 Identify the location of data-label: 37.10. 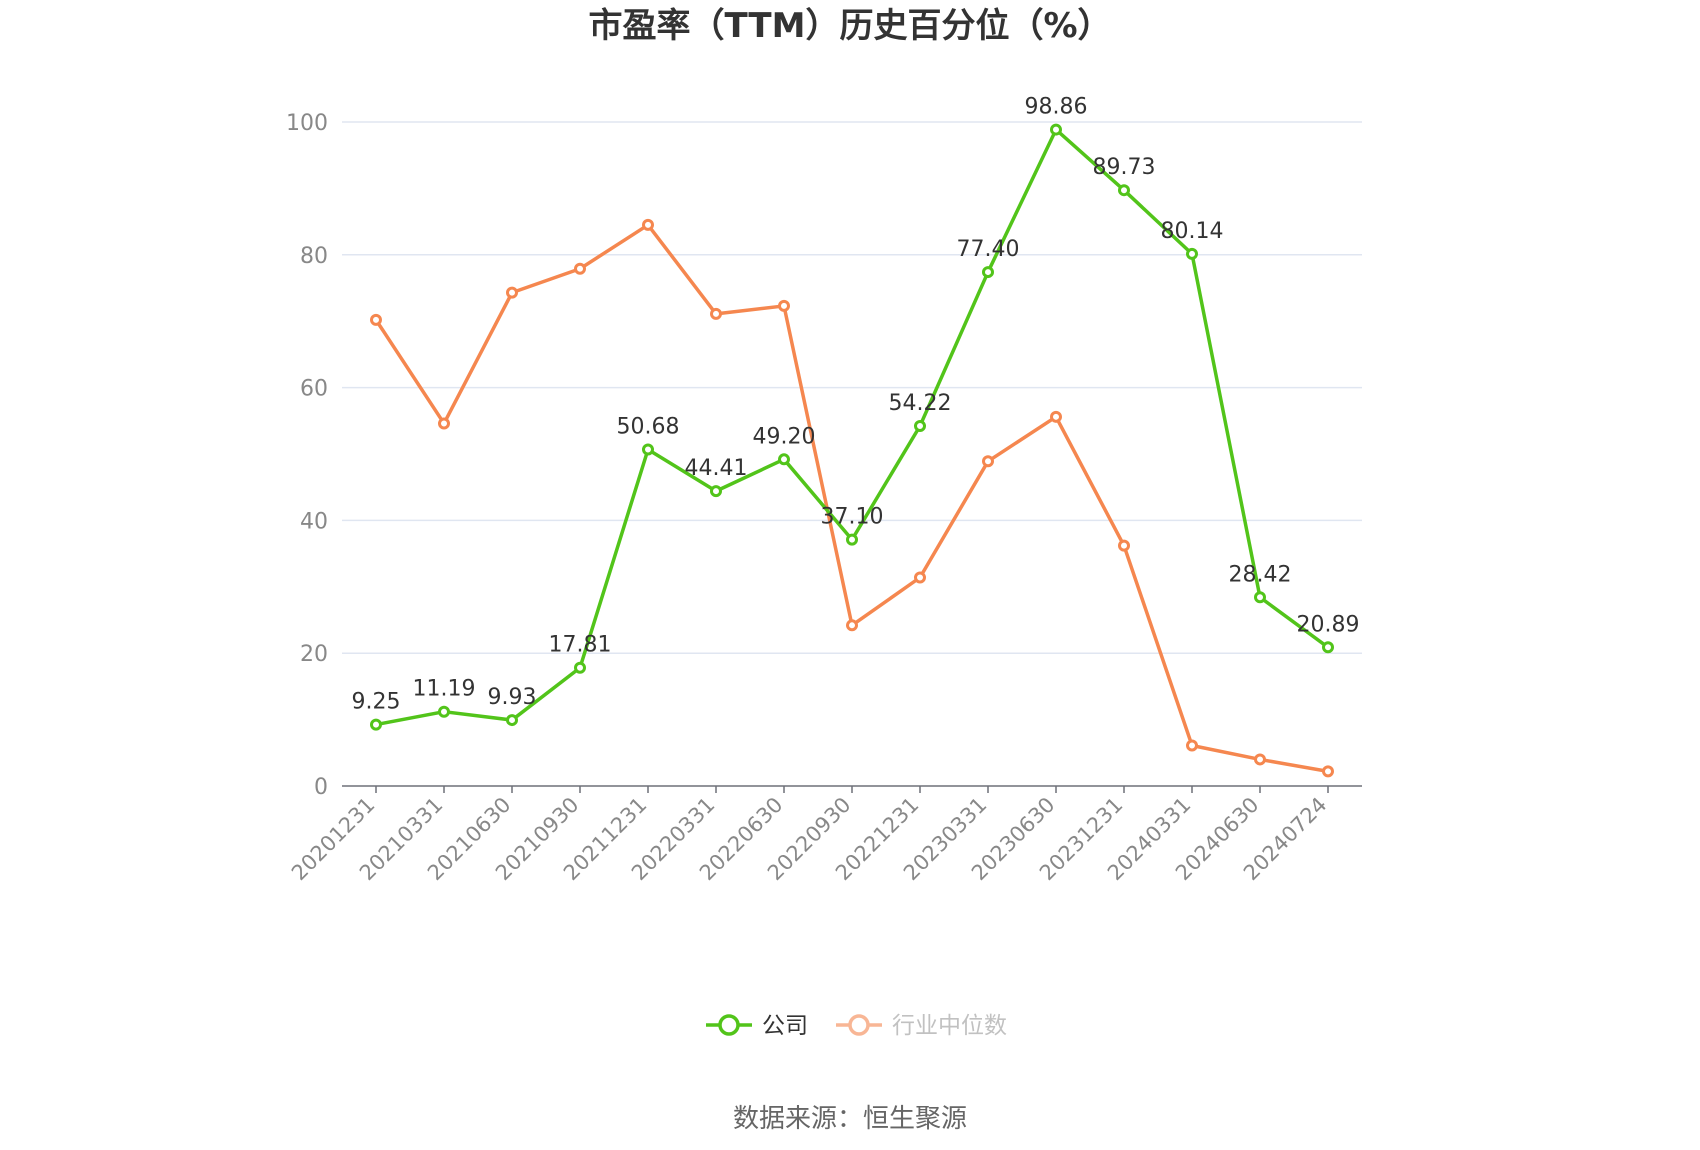
(852, 517).